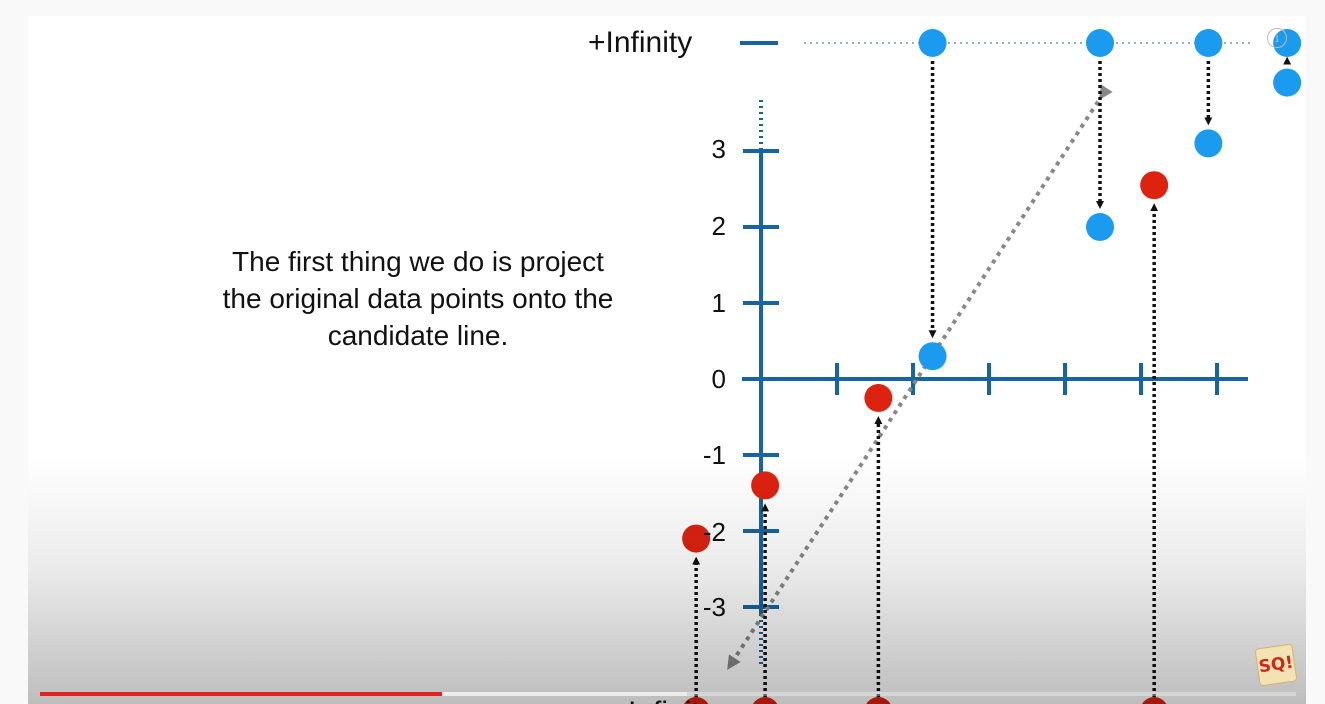 This screenshot has width=1325, height=704. Describe the element at coordinates (668, 694) in the screenshot. I see `progress-bar` at that location.